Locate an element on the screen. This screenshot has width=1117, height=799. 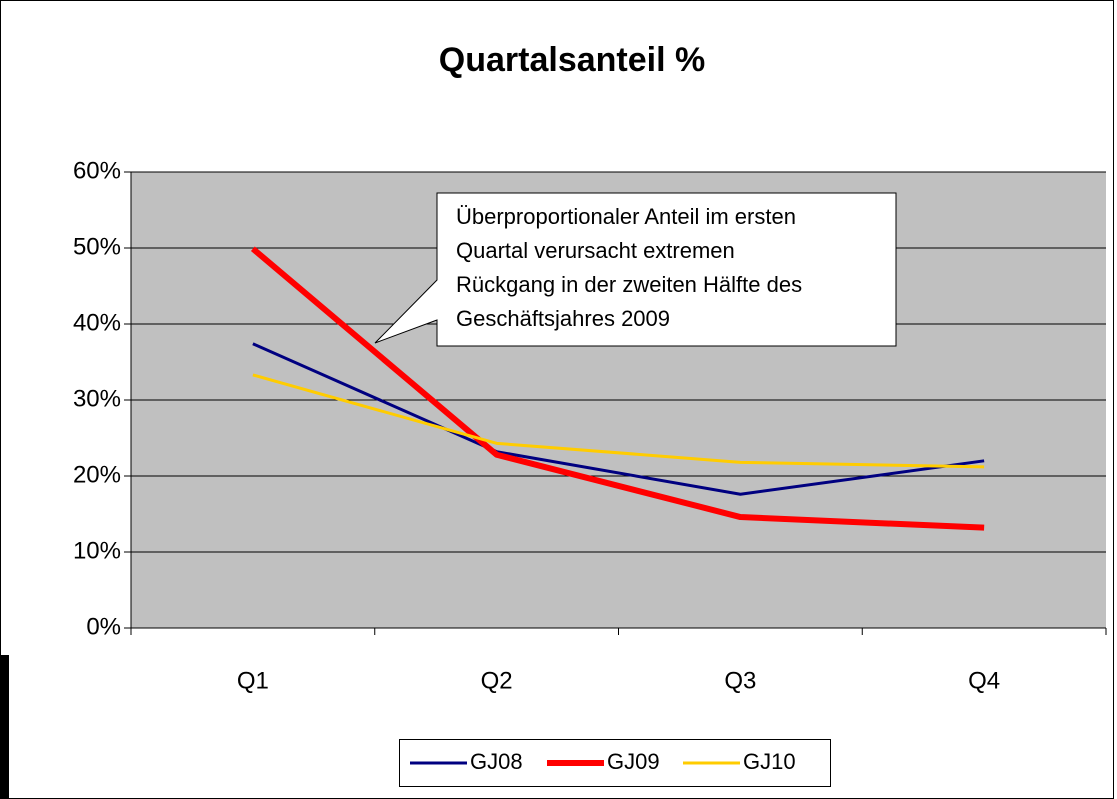
annotation-text: Überproportionaler Anteil im ersten is located at coordinates (626, 216).